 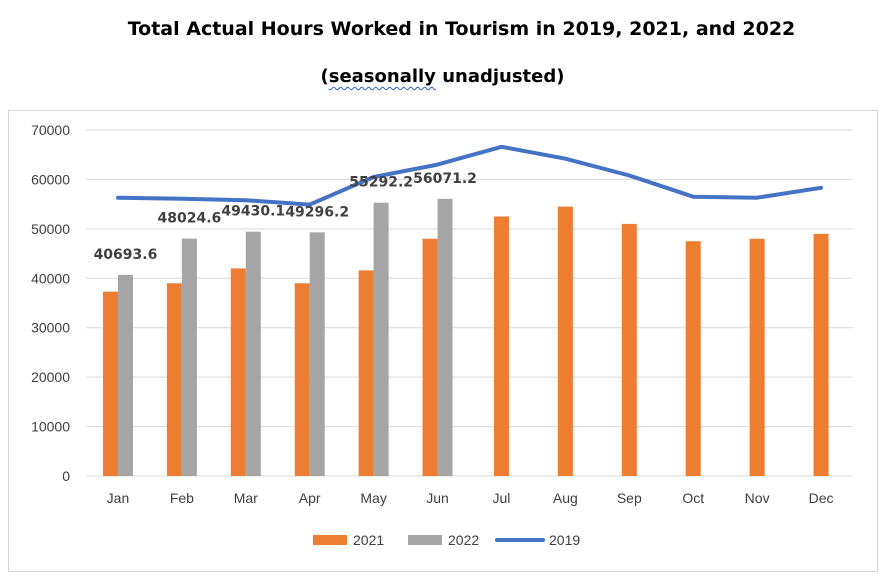 What do you see at coordinates (565, 498) in the screenshot?
I see `x-tick-label: Aug` at bounding box center [565, 498].